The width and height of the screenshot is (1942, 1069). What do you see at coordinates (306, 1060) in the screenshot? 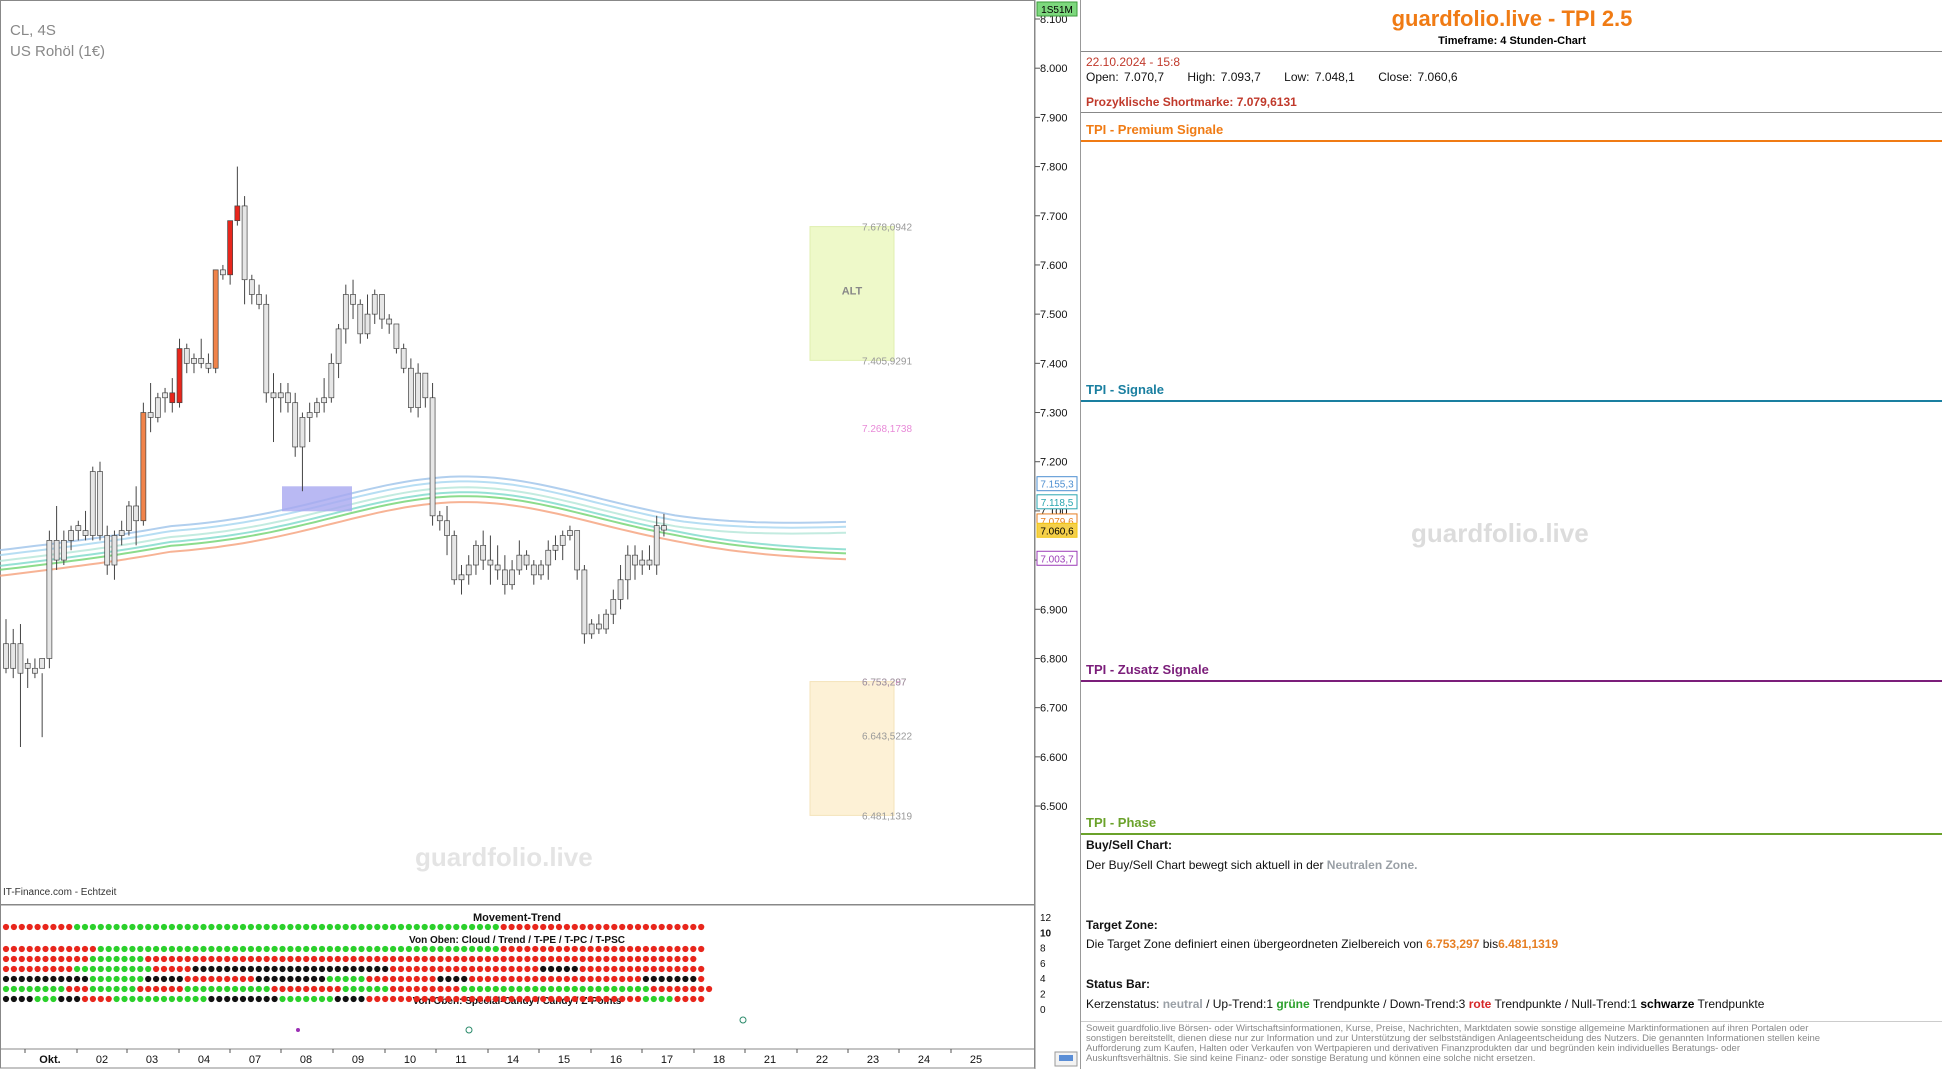
I see `x-tick-label: 08` at bounding box center [306, 1060].